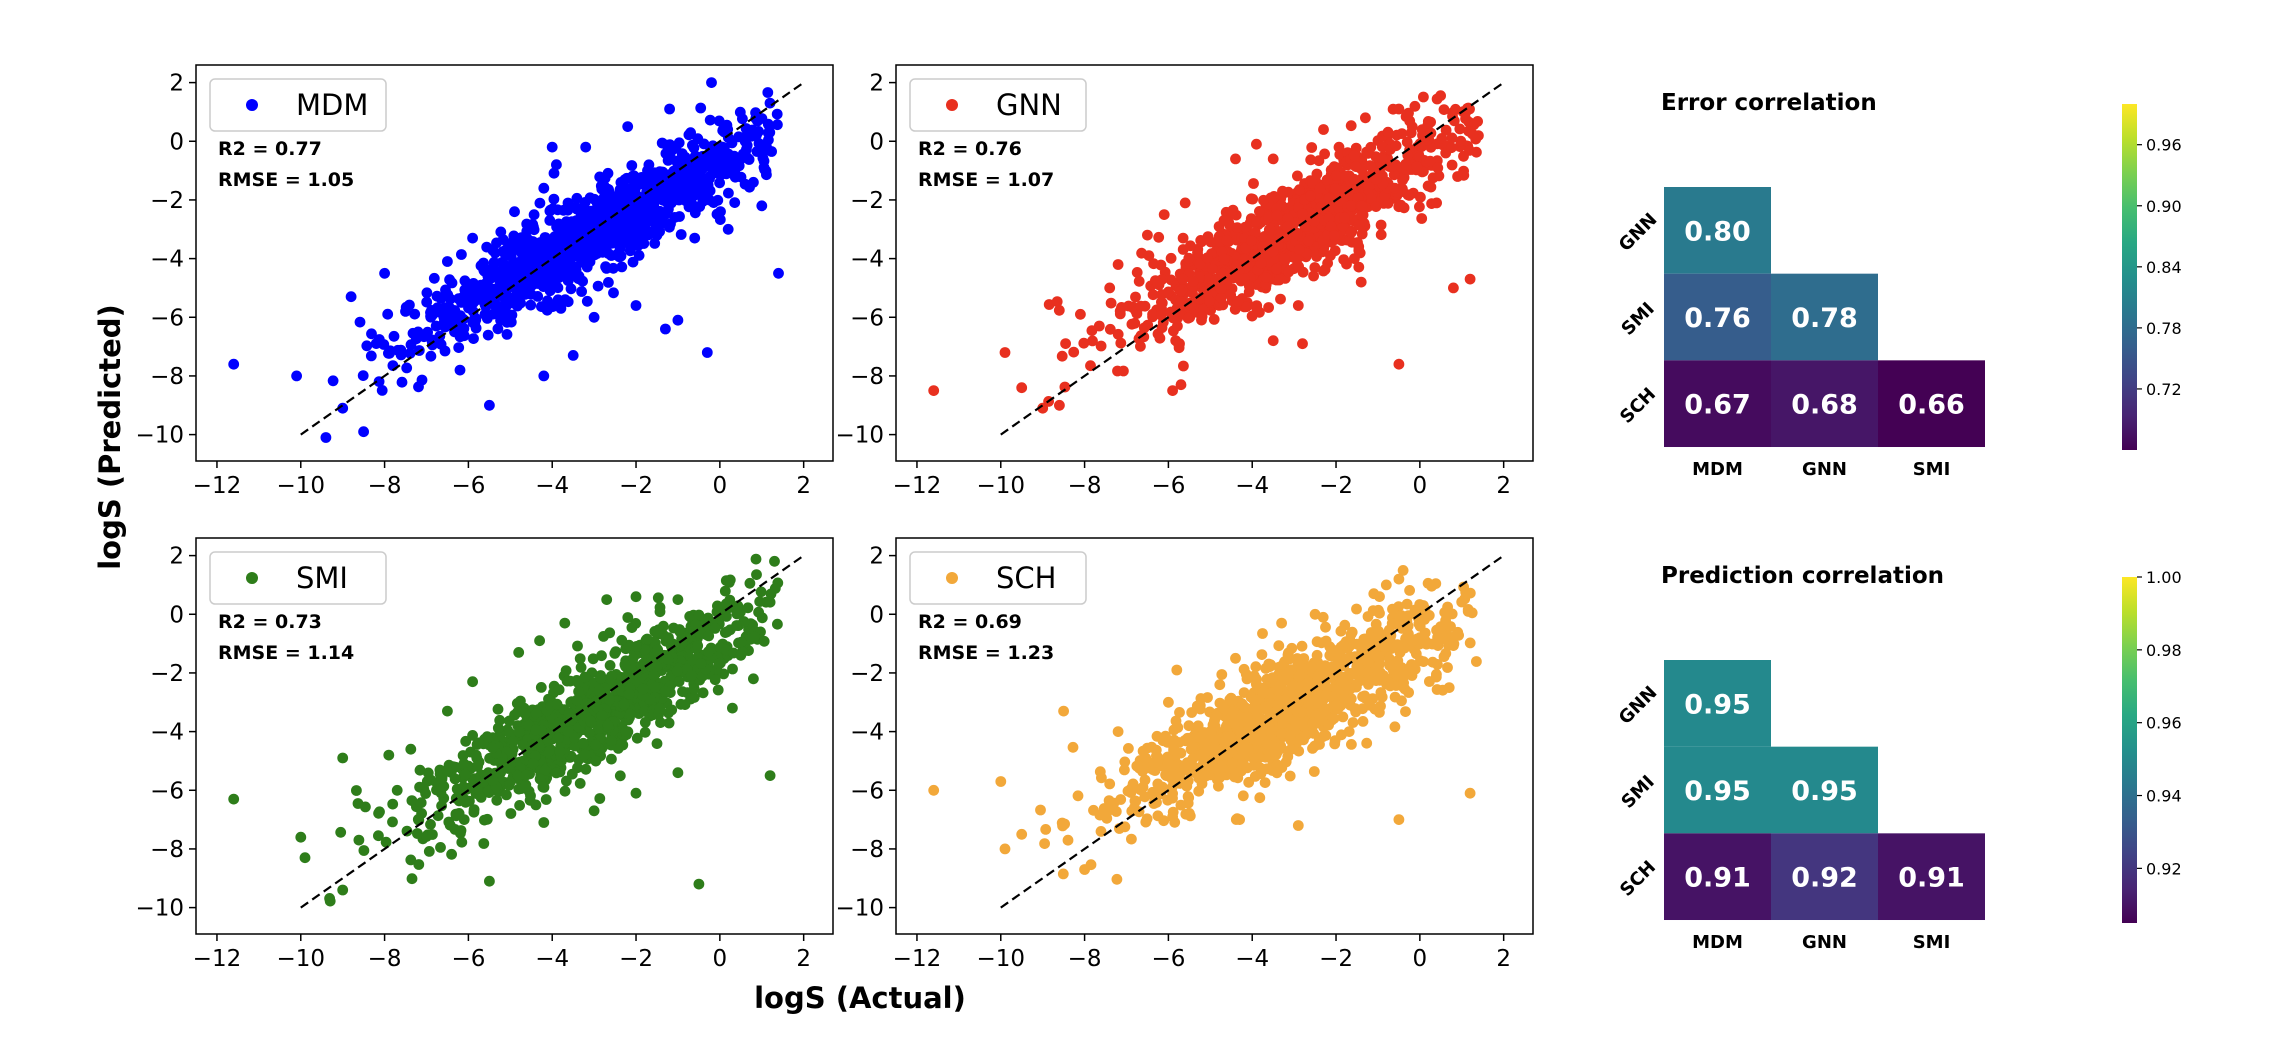 The image size is (2272, 1058). What do you see at coordinates (1931, 405) in the screenshot?
I see `heatmap-cell-label: 0.66` at bounding box center [1931, 405].